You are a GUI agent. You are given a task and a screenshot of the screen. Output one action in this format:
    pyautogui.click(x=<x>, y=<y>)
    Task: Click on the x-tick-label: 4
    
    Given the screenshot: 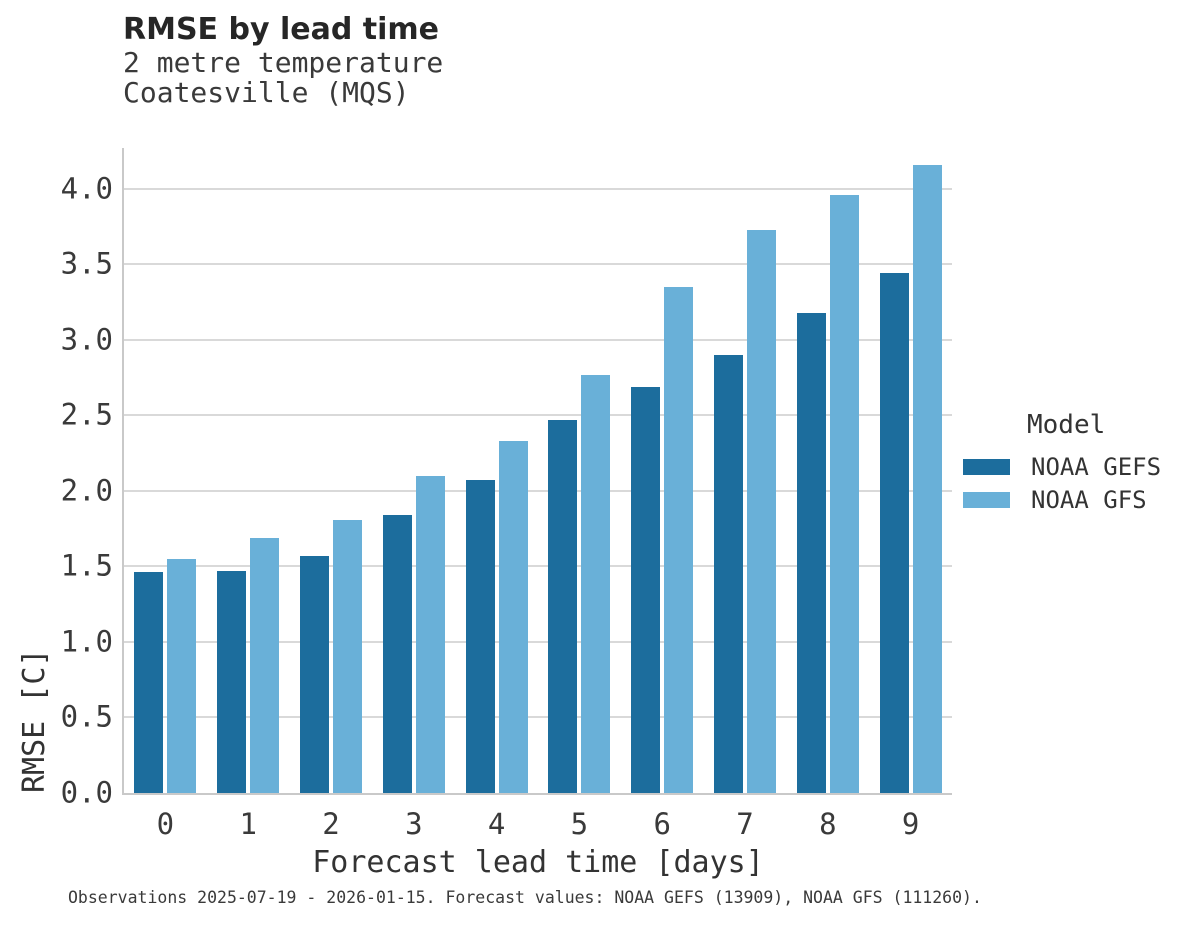 What is the action you would take?
    pyautogui.click(x=496, y=824)
    